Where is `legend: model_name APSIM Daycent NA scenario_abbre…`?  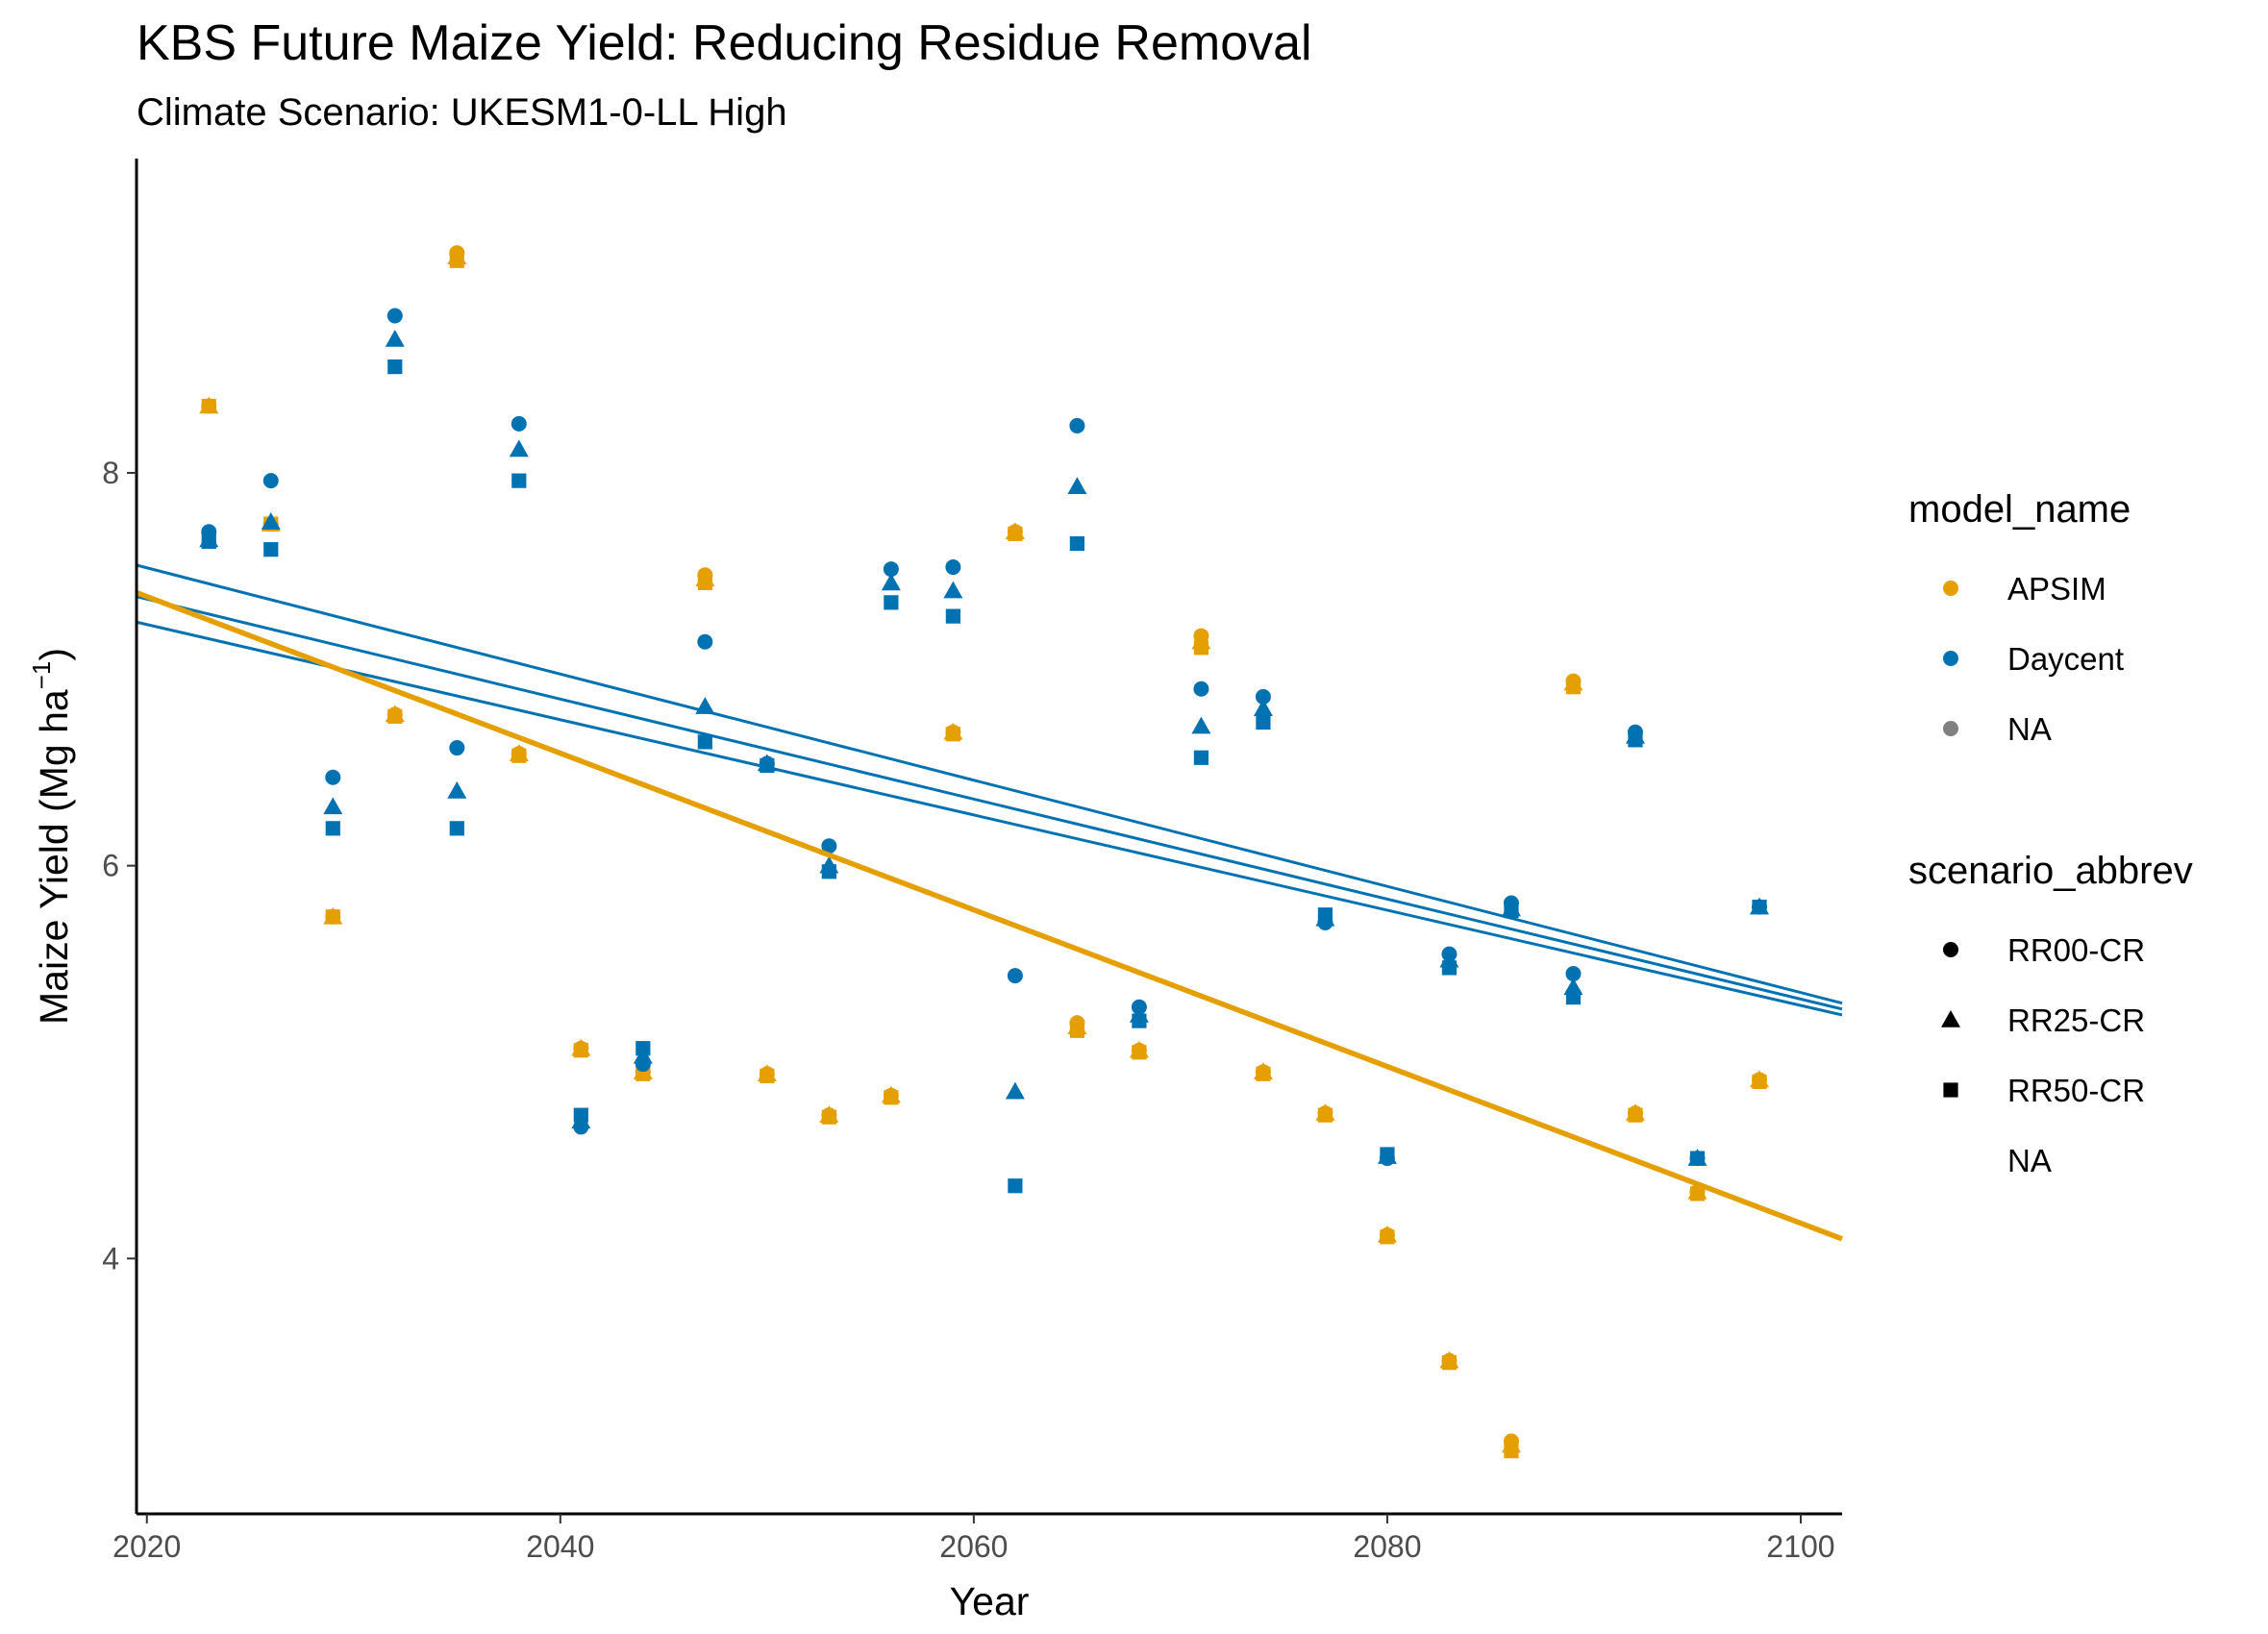
legend: model_name APSIM Daycent NA scenario_abbre… is located at coordinates (2050, 833).